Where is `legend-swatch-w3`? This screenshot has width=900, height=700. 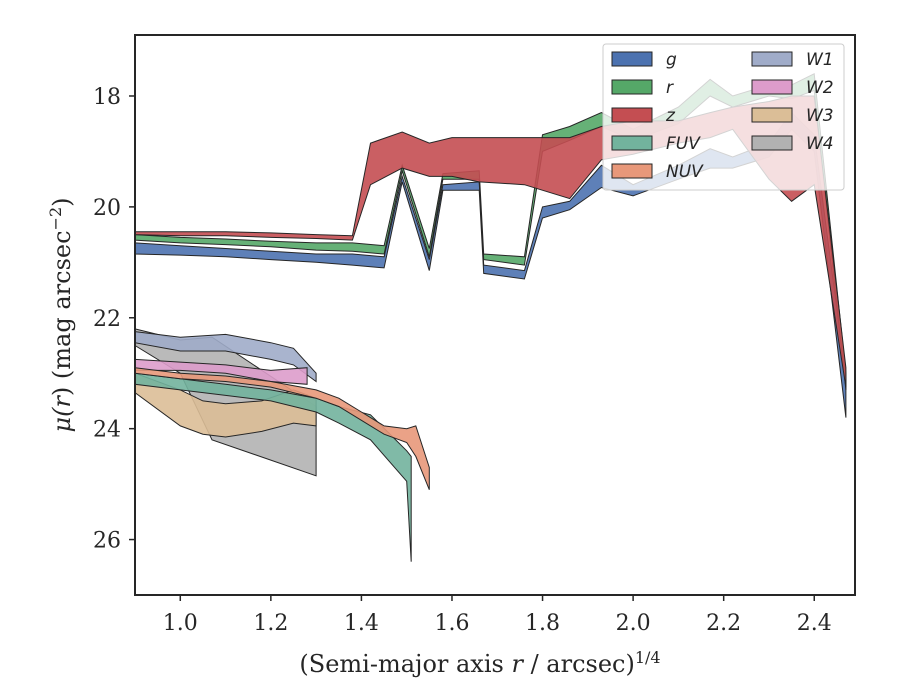 legend-swatch-w3 is located at coordinates (772, 115).